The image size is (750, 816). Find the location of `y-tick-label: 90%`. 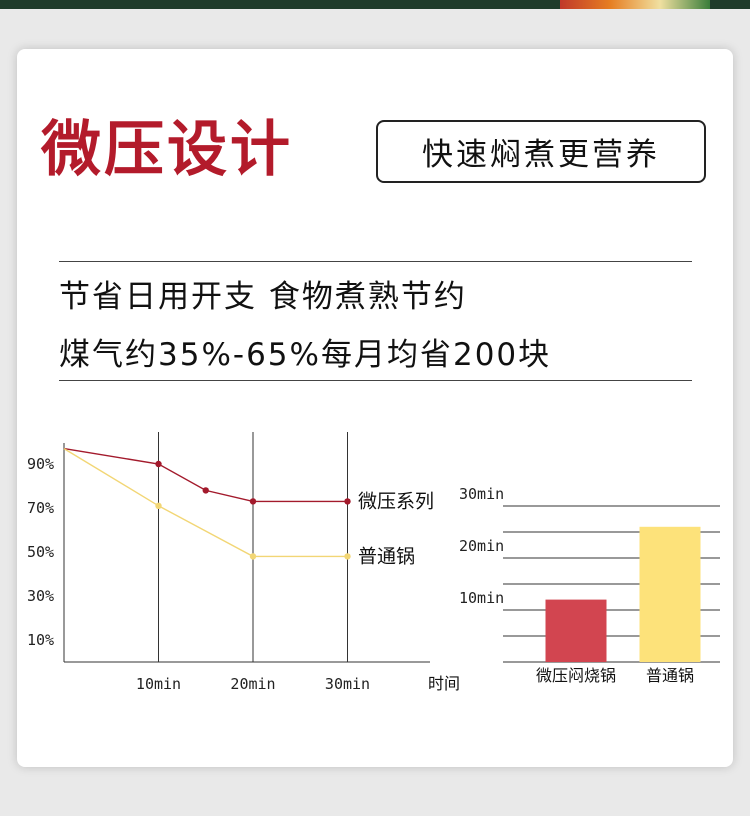

y-tick-label: 90% is located at coordinates (40, 464).